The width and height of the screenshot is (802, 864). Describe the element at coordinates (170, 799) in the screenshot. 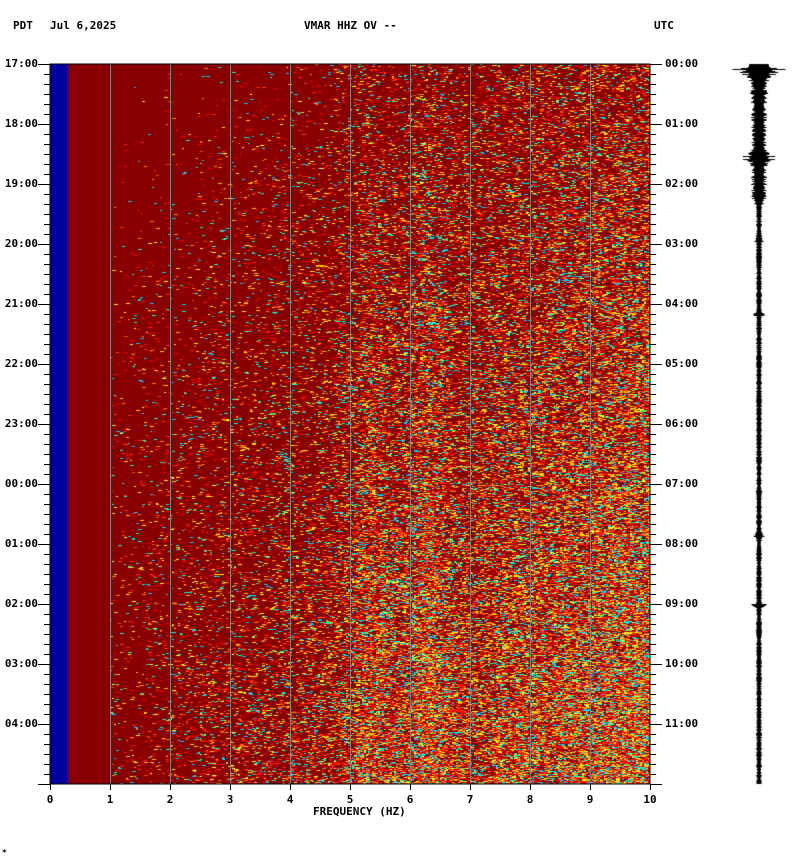

I see `x-tick-label: 2` at that location.